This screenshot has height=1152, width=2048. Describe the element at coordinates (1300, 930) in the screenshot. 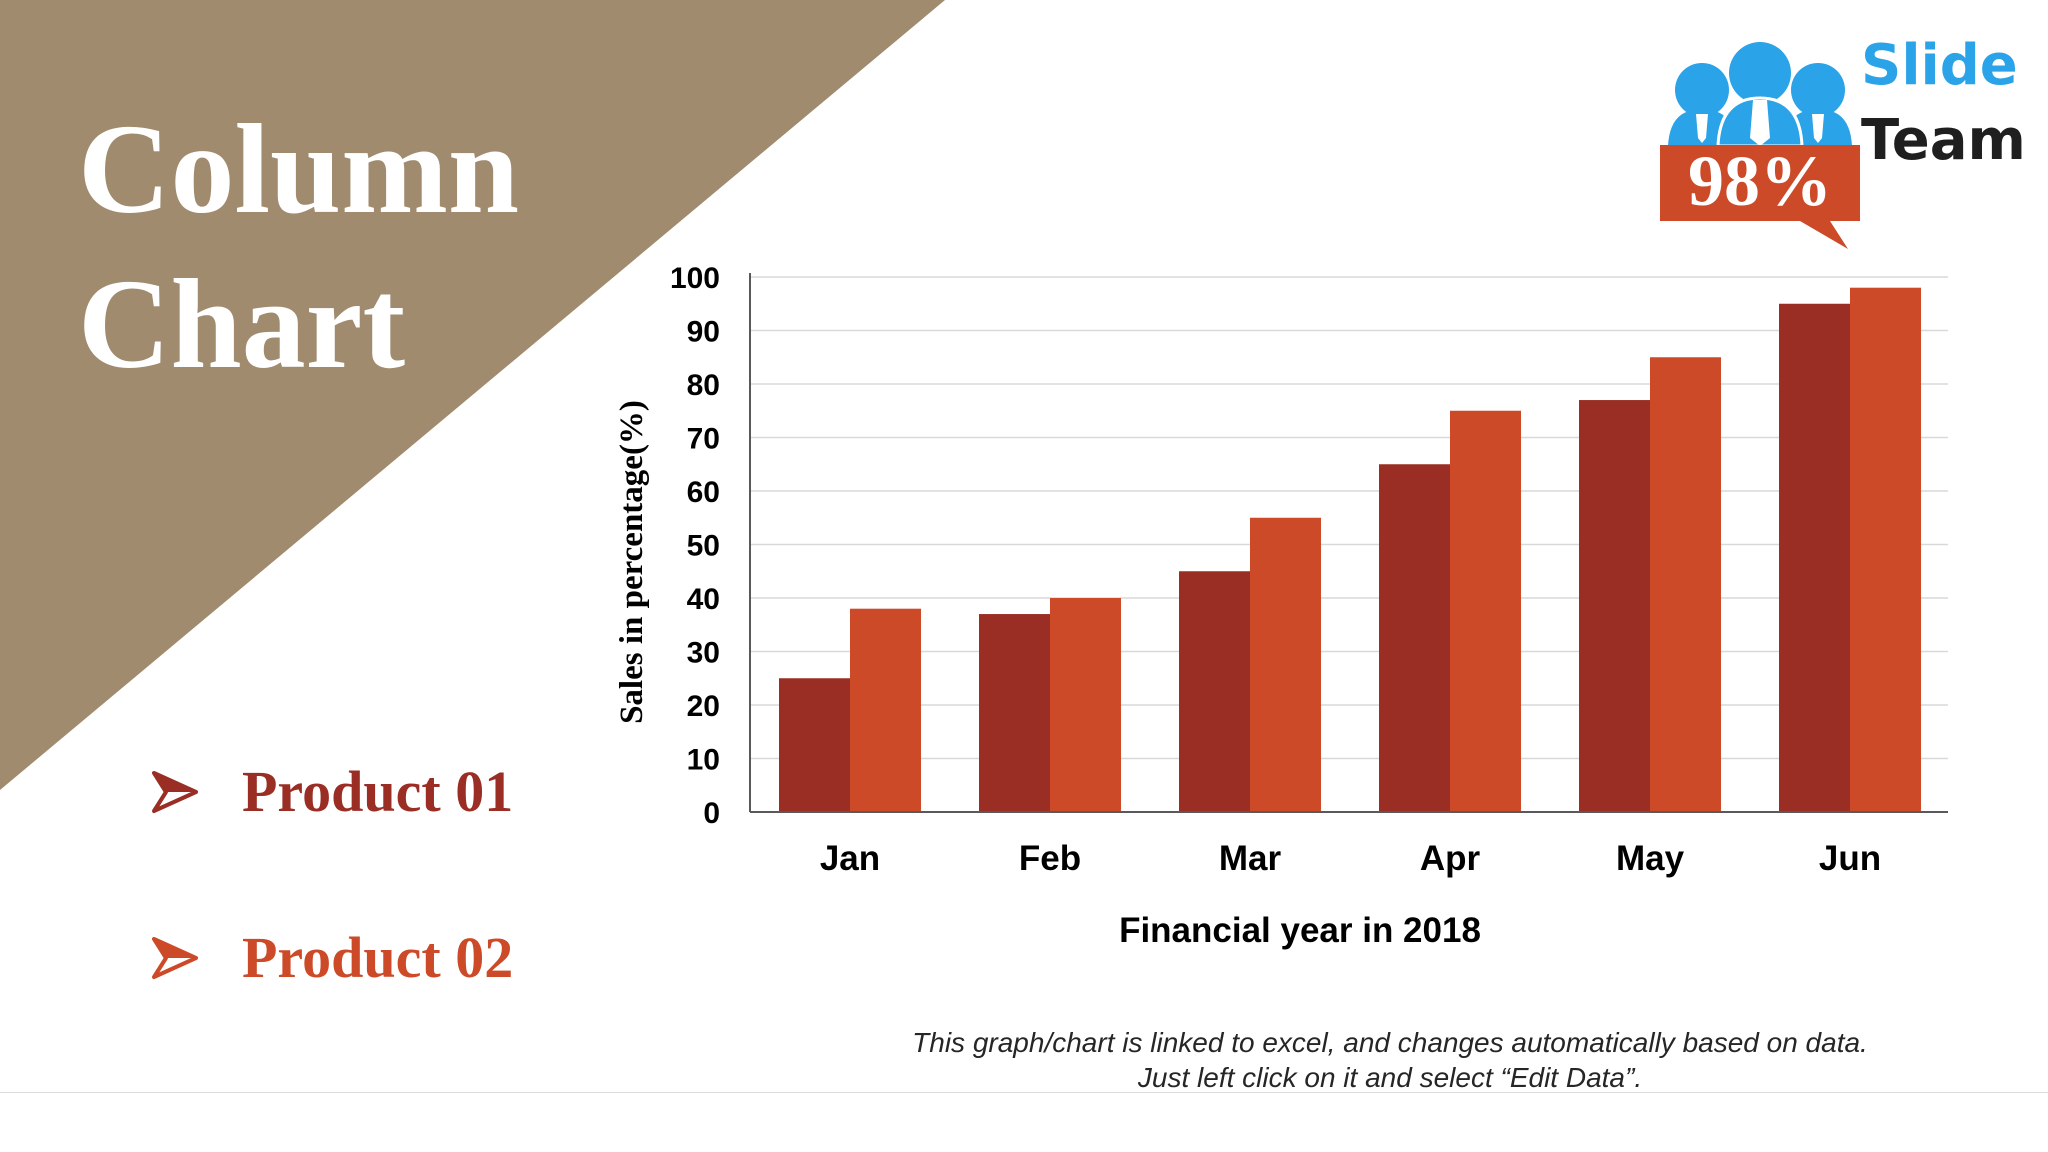

I see `x-axis-title: Financial year in 2018` at that location.